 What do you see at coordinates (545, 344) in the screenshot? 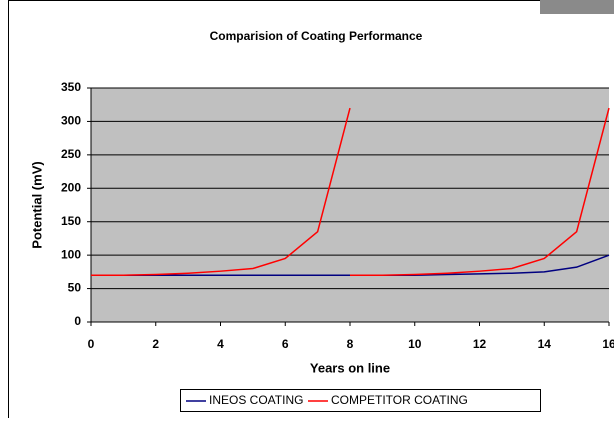
I see `x-tick-label: 14` at bounding box center [545, 344].